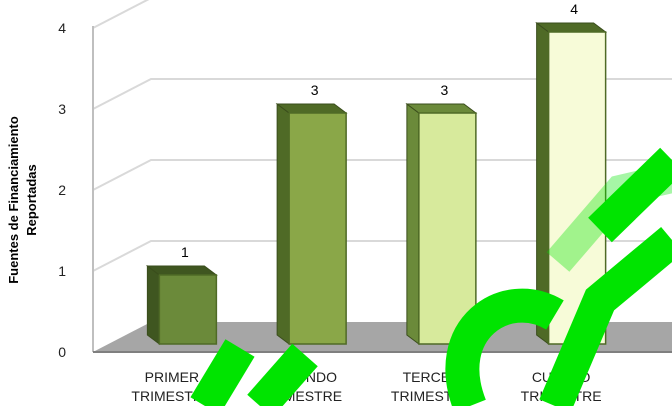 Image resolution: width=672 pixels, height=406 pixels. Describe the element at coordinates (31, 200) in the screenshot. I see `y-axis-label-line: Reportadas` at that location.